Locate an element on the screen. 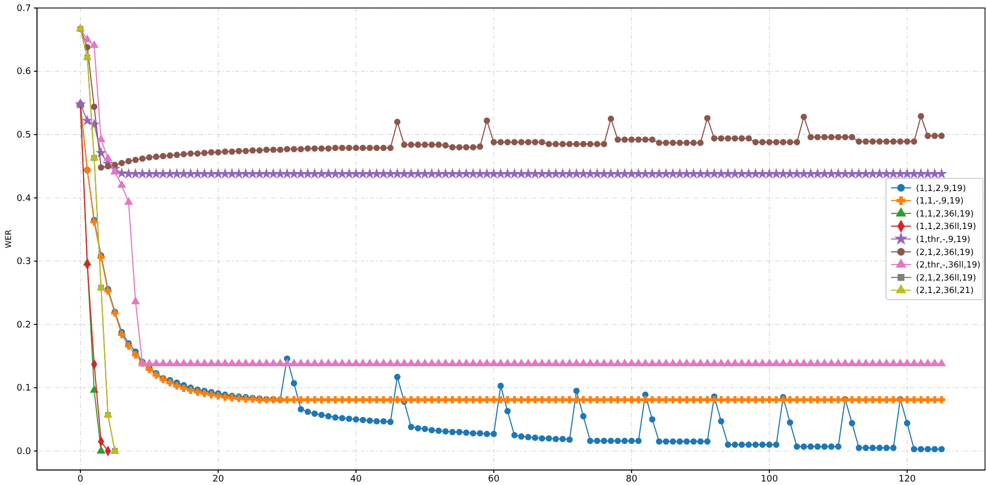 This screenshot has height=485, width=986. x-tick-label: 40 is located at coordinates (356, 479).